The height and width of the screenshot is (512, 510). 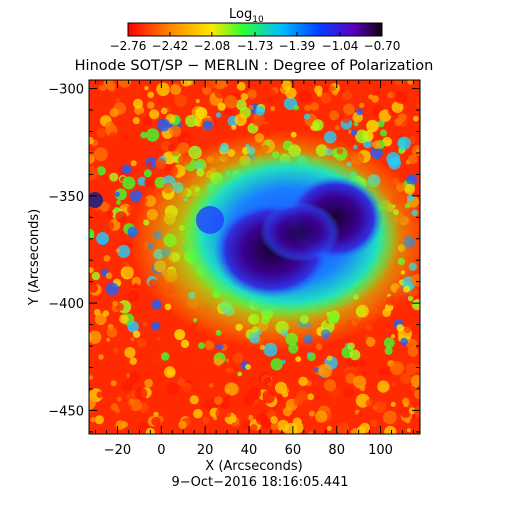 I want to click on colorbar-ticks: −2.76 −2.42 −2.08 −1.73 −1.39 −1.04 −0.70, so click(x=255, y=42).